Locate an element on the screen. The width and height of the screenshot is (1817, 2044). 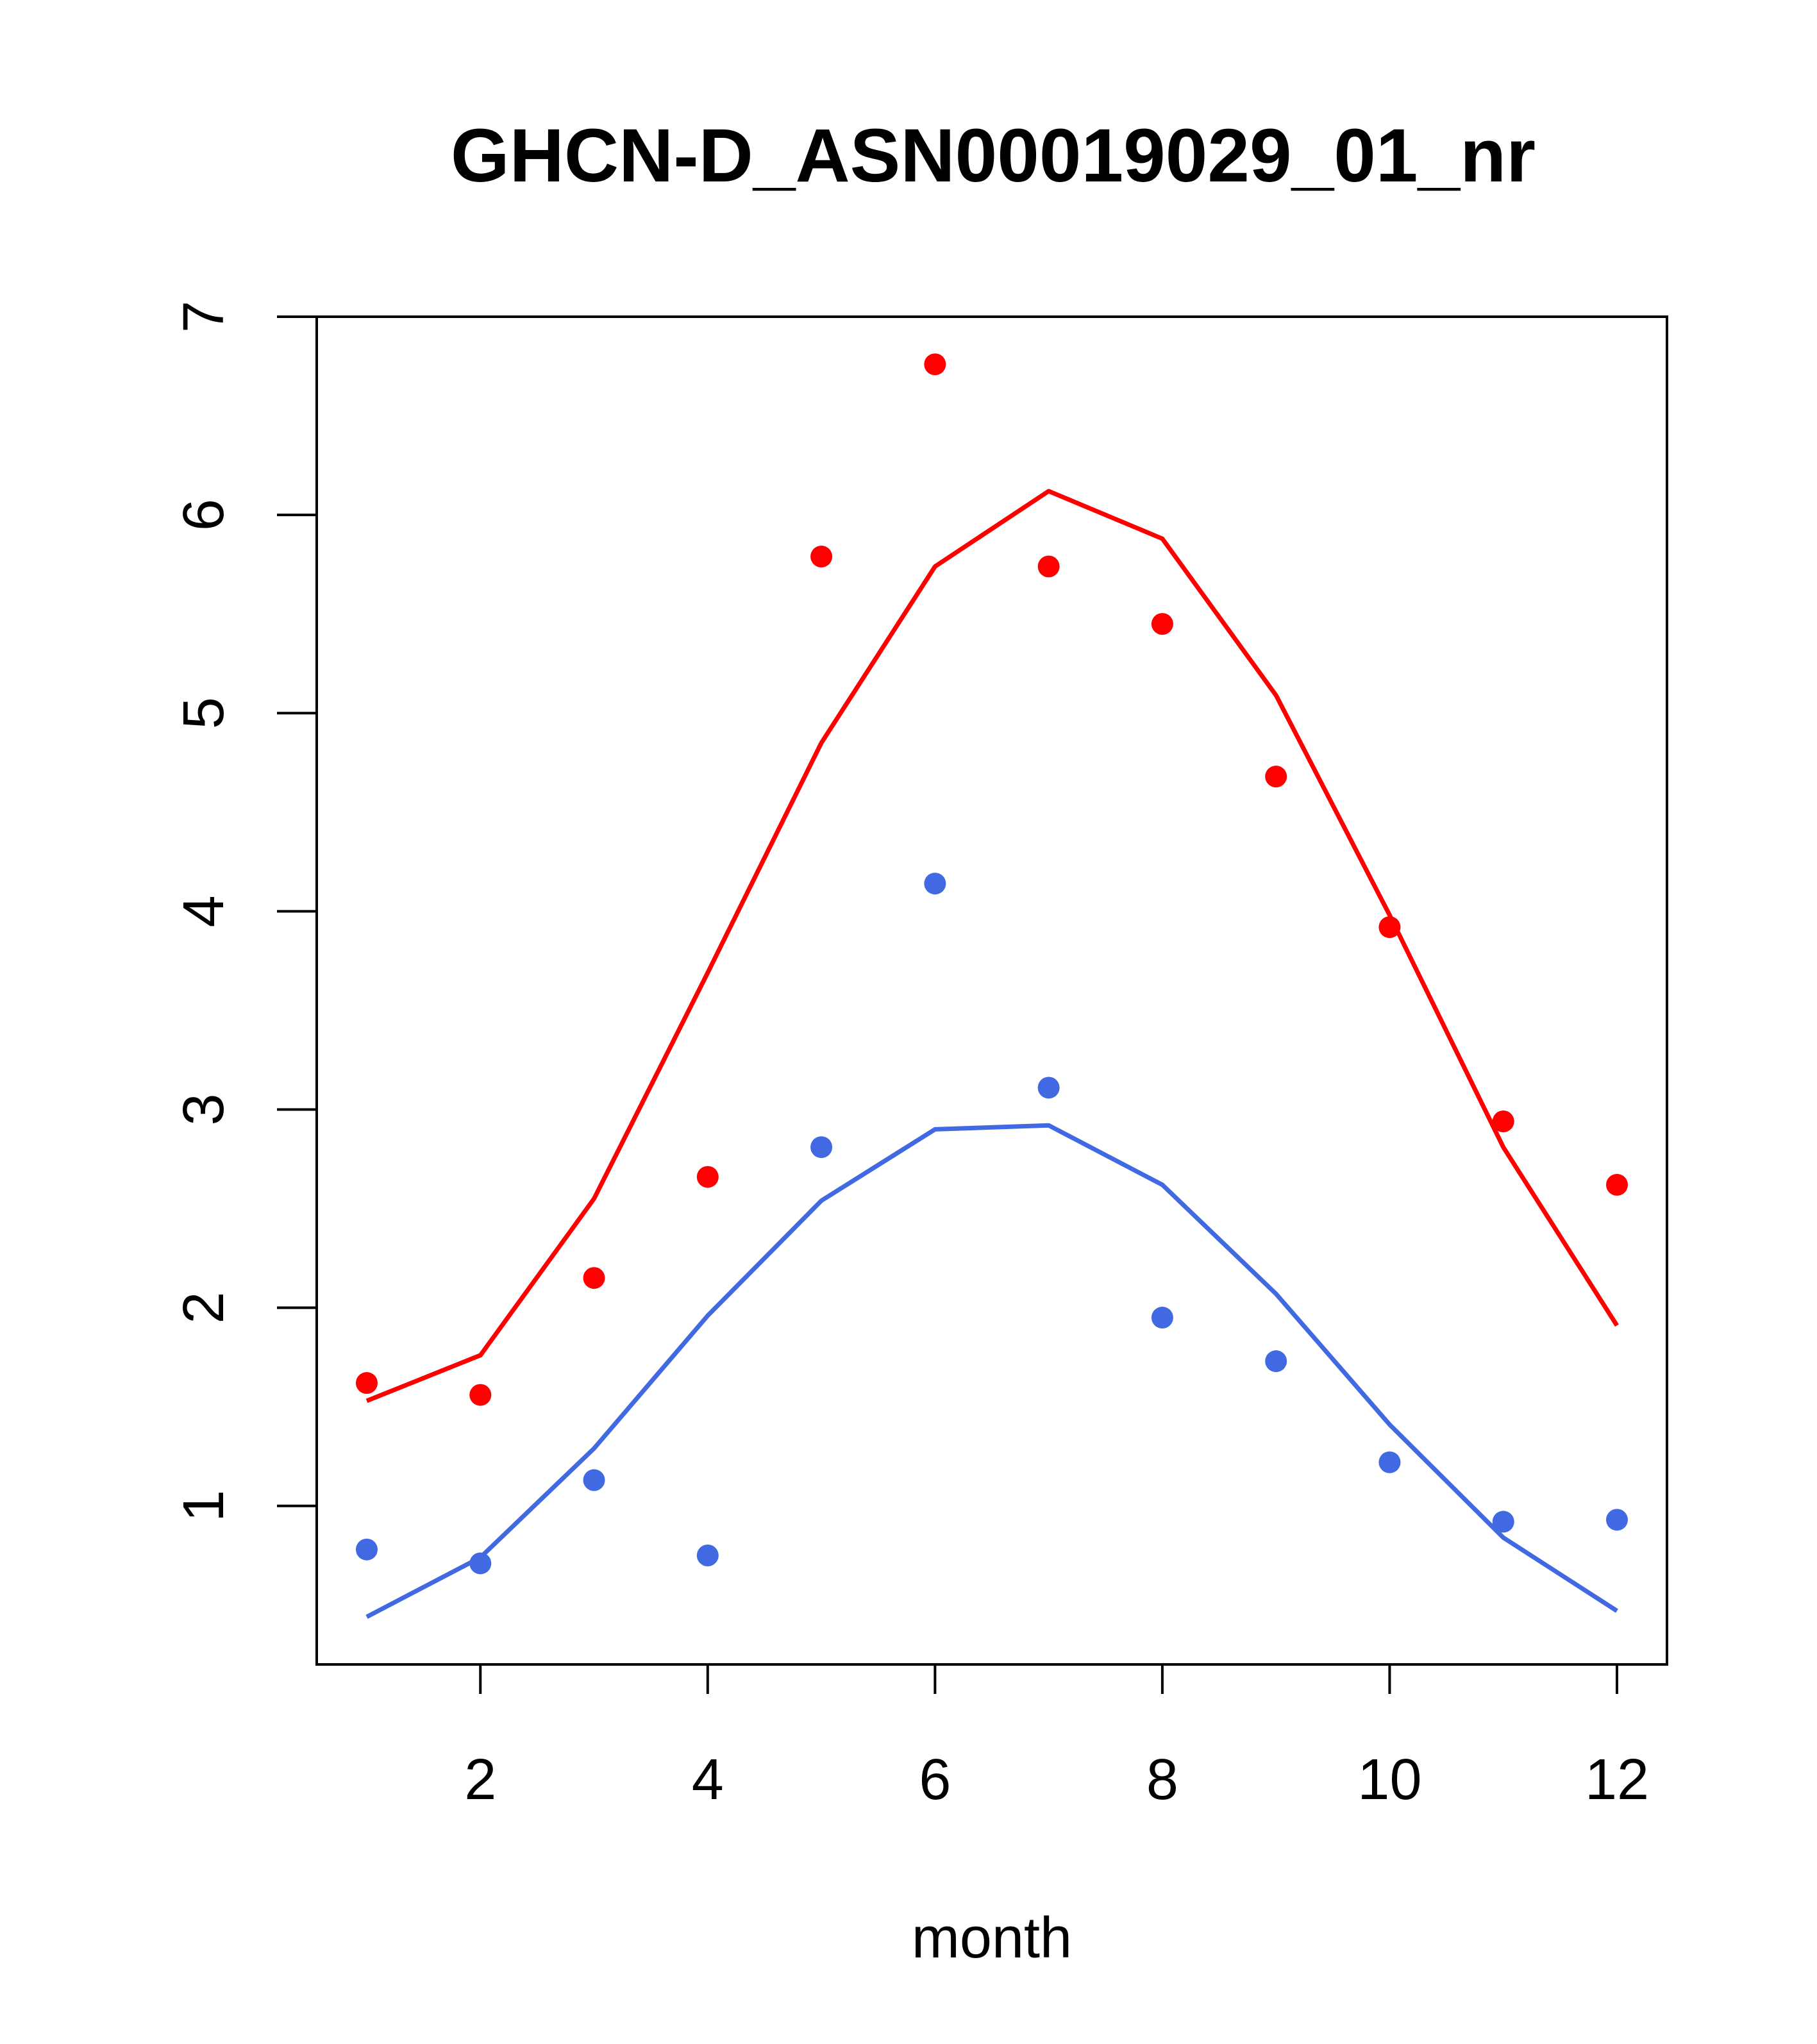
x-tick-label: 12 is located at coordinates (1617, 1780).